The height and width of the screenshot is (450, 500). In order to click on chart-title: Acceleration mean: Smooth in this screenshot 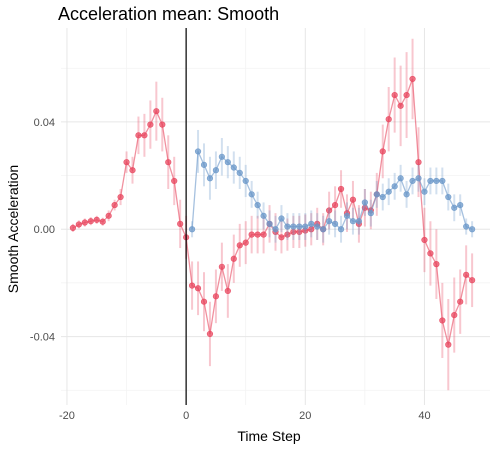, I will do `click(169, 14)`.